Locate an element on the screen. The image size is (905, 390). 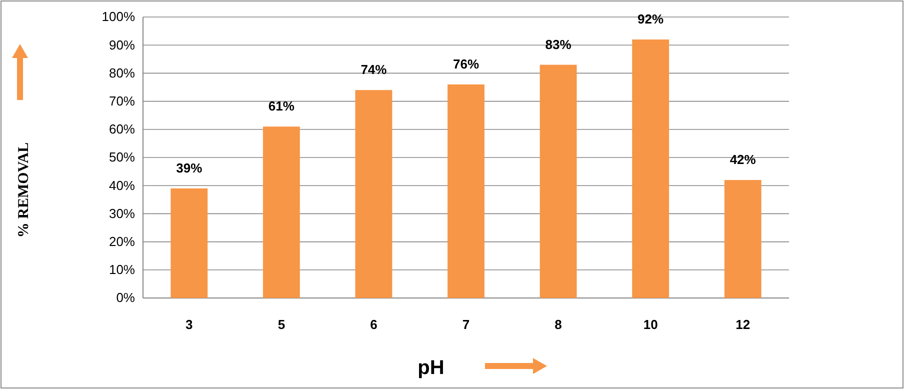
y-tick-label: 20% is located at coordinates (122, 241).